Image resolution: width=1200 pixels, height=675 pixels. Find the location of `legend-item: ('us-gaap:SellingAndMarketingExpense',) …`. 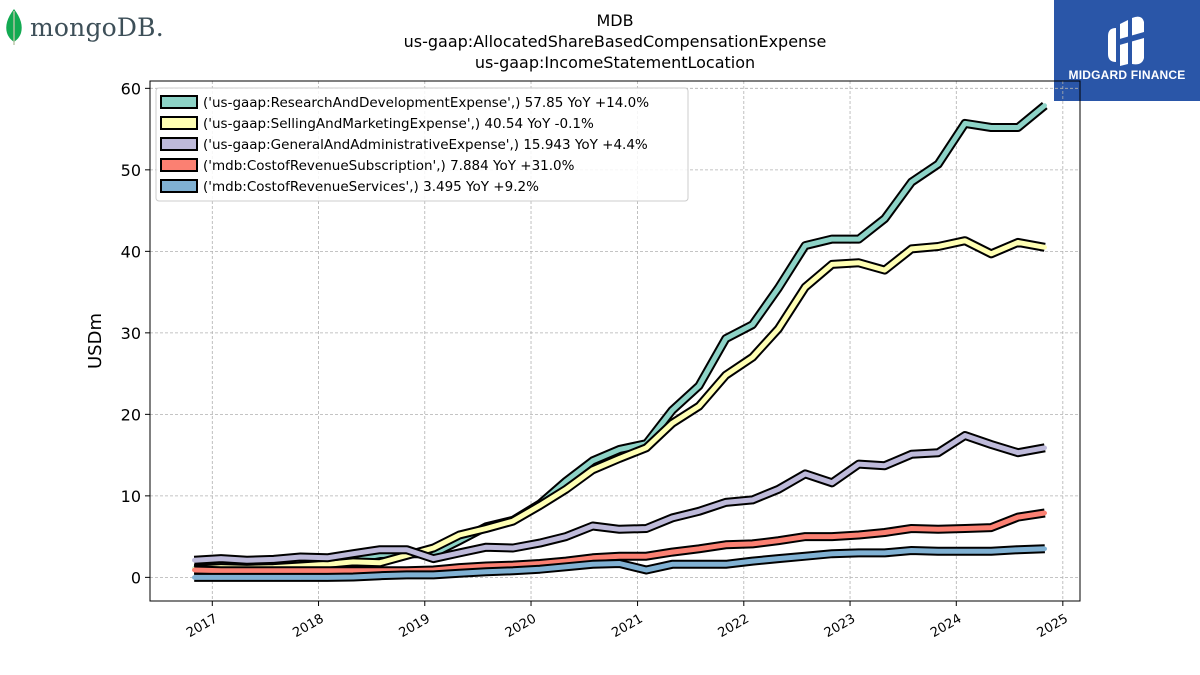

legend-item: ('us-gaap:SellingAndMarketingExpense',) … is located at coordinates (377, 124).